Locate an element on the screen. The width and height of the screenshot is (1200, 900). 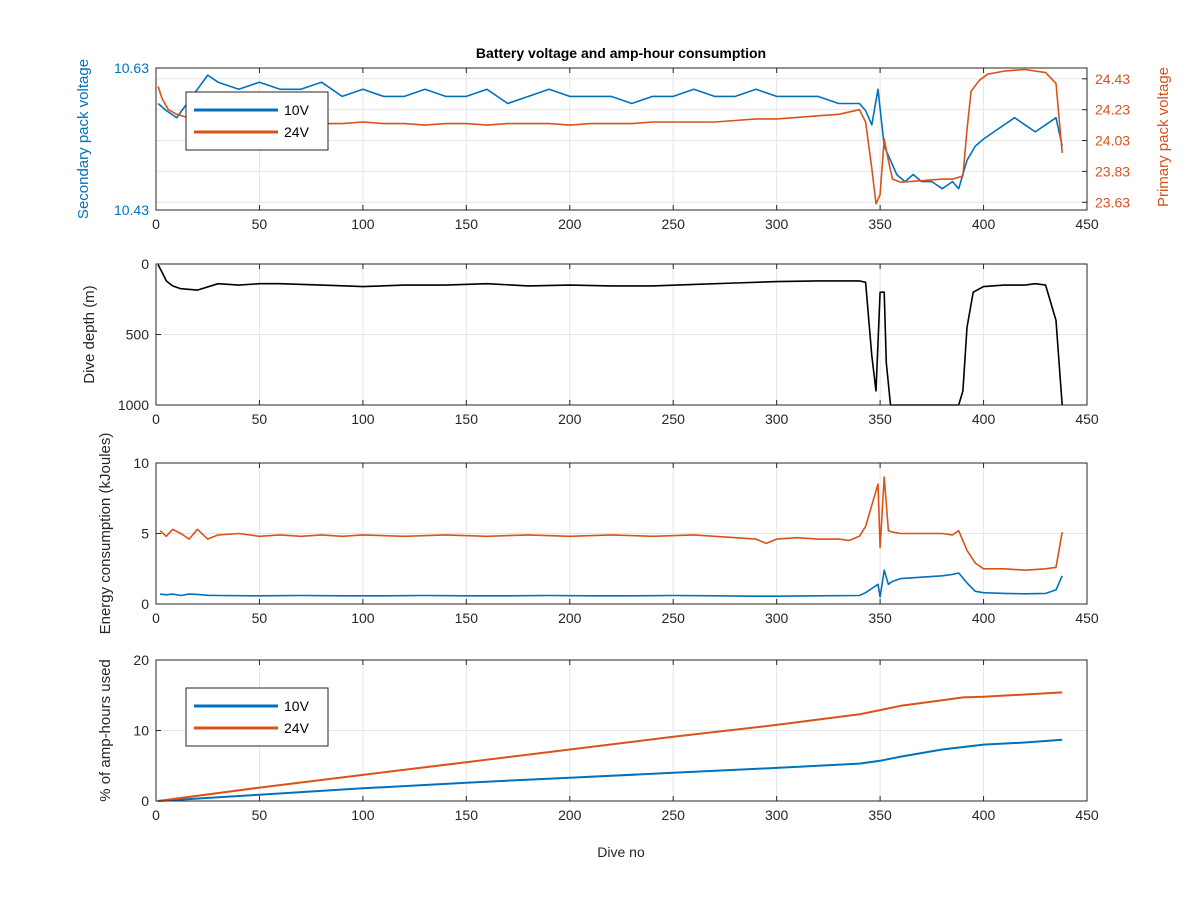
axes-box is located at coordinates (621, 139).